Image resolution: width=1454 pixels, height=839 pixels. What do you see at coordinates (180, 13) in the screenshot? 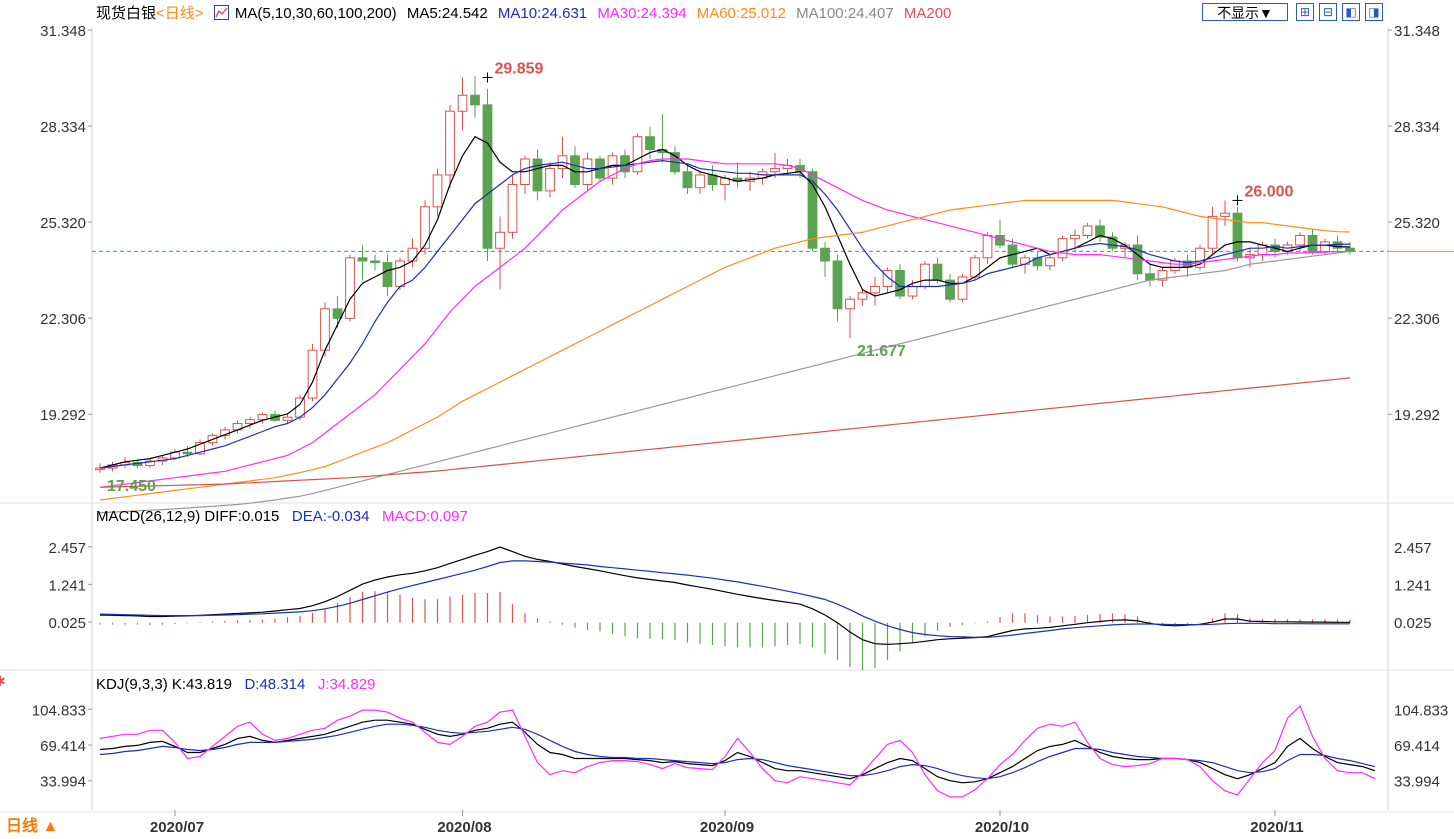
I see `period-link: <日线>` at bounding box center [180, 13].